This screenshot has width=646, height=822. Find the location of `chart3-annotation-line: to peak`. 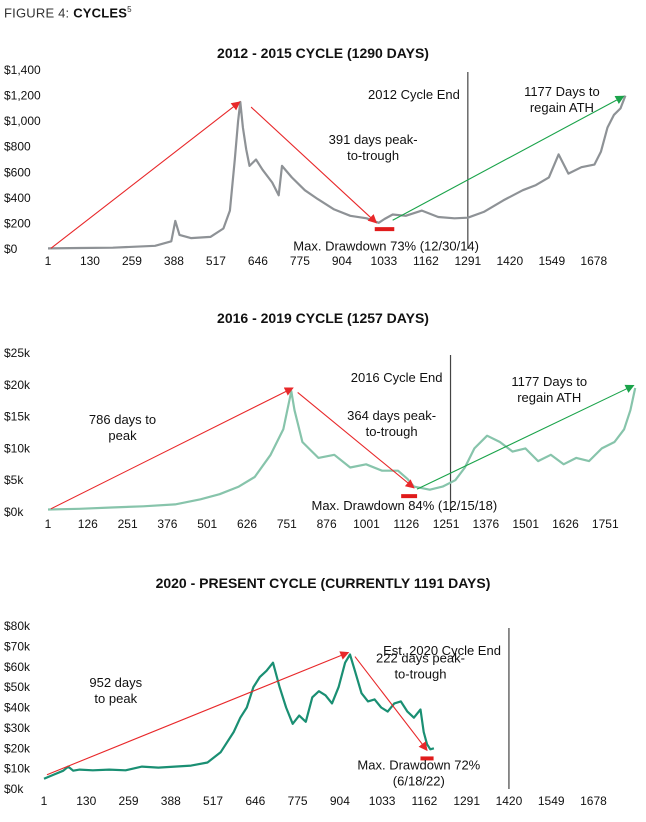

chart3-annotation-line: to peak is located at coordinates (115, 698).